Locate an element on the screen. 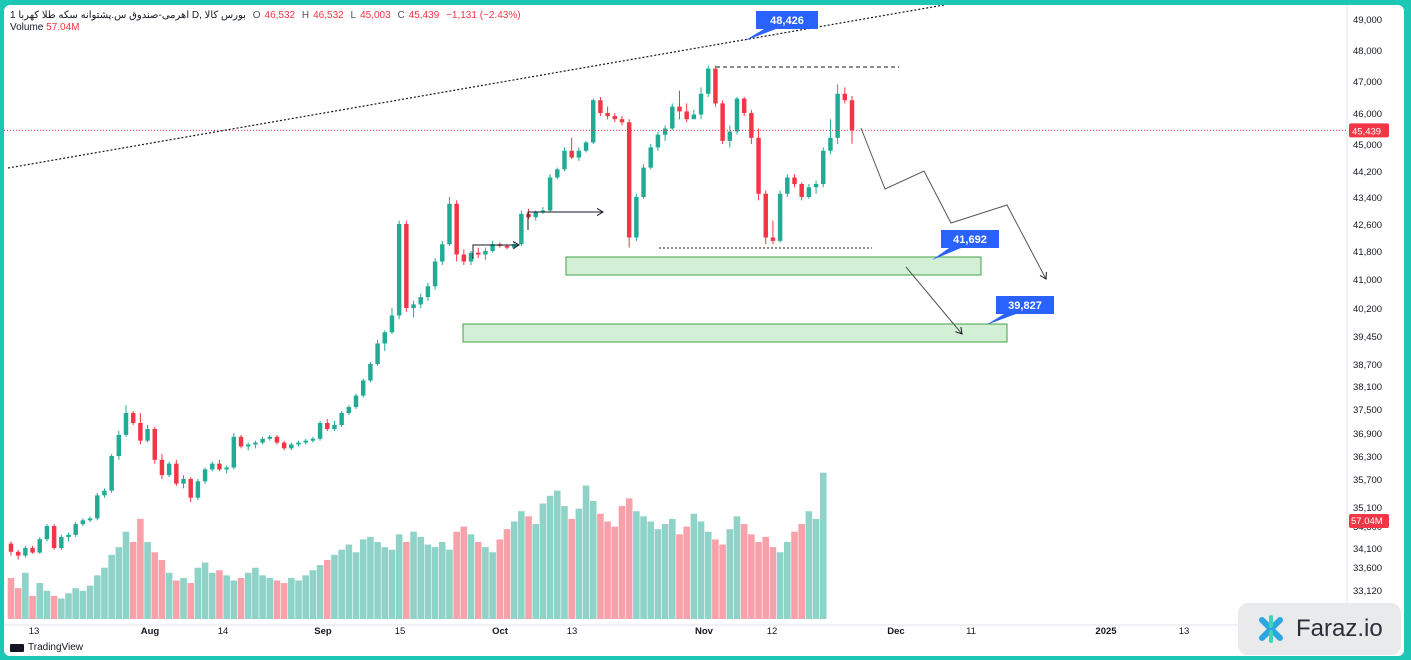 This screenshot has height=660, width=1411. y-tick-label: 34,100 is located at coordinates (1367, 549).